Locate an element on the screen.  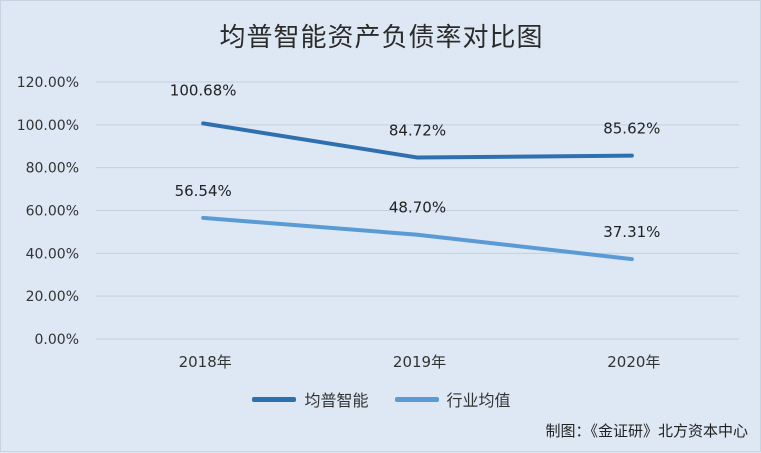
y-tick-label: 100.00% is located at coordinates (48, 126).